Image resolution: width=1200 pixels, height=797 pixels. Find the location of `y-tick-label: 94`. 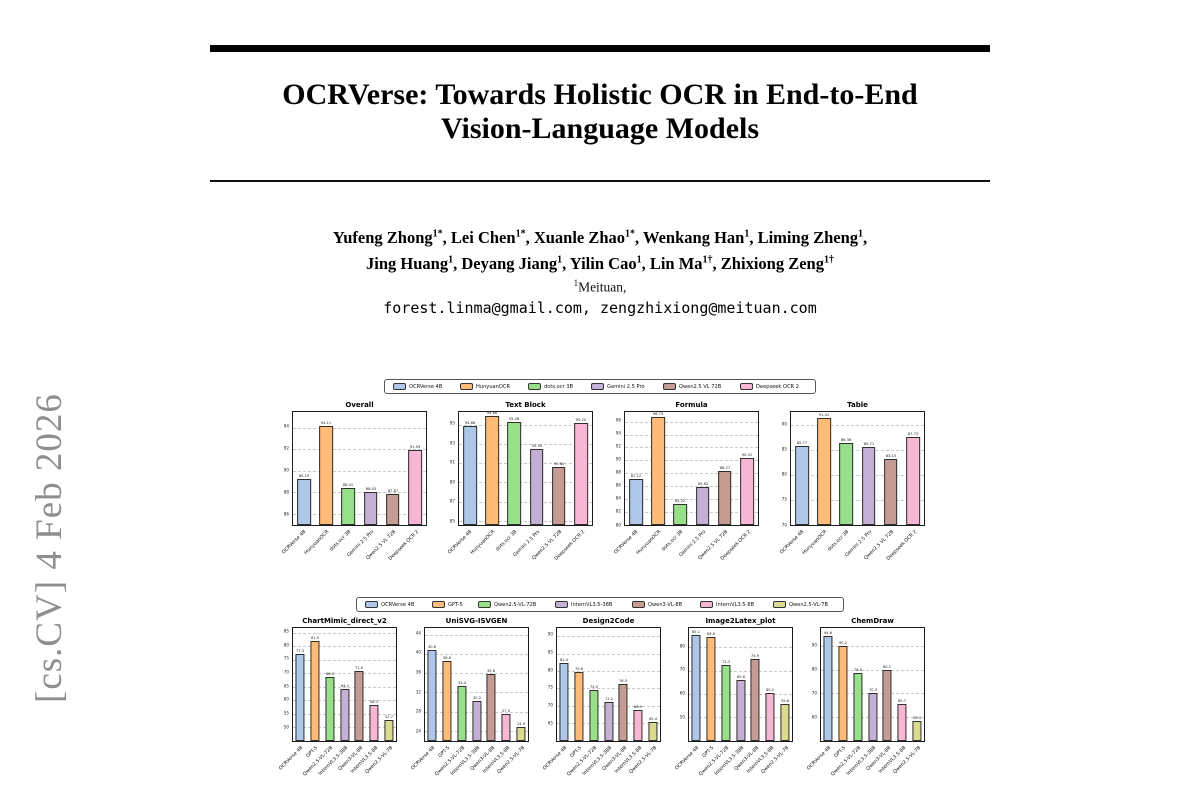

y-tick-label: 94 is located at coordinates (286, 426).